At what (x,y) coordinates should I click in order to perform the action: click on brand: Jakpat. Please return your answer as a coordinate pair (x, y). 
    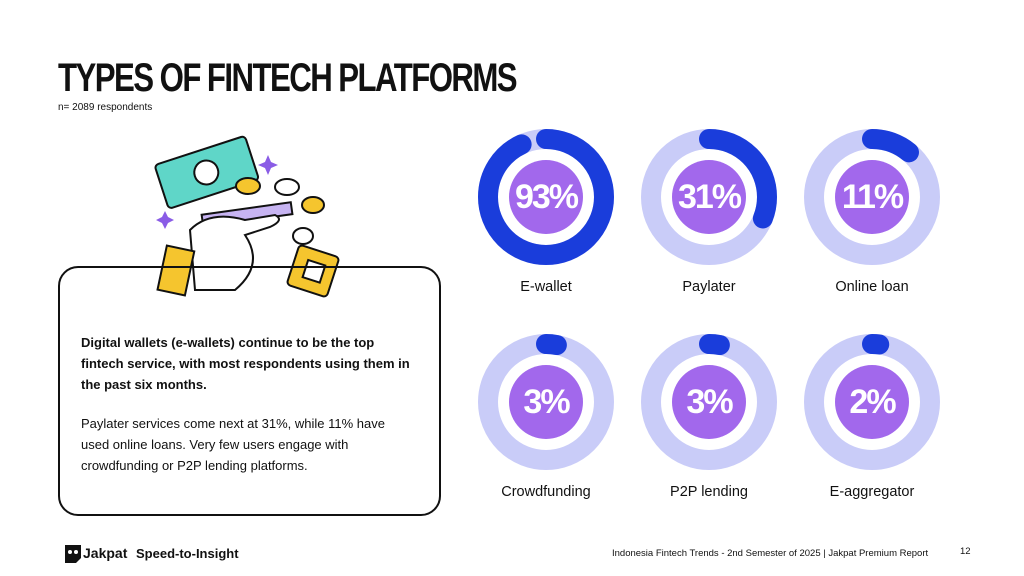
    Looking at the image, I should click on (105, 553).